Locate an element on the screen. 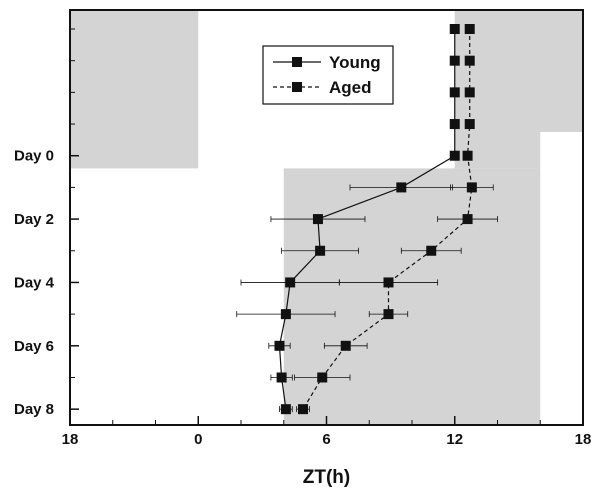 This screenshot has height=490, width=600. x-tick-label-3: 12 is located at coordinates (454, 439).